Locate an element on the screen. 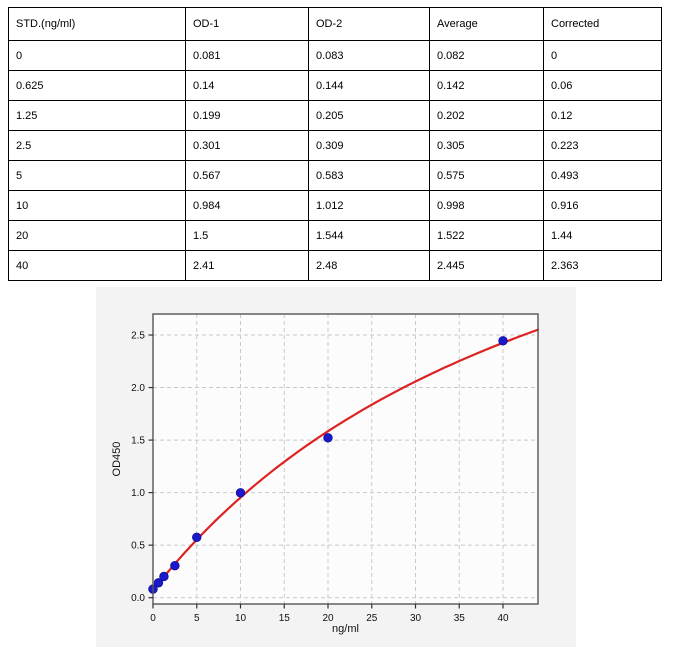 Image resolution: width=679 pixels, height=660 pixels. table-row: 0 0.081 0.083 0.082 0 is located at coordinates (335, 55).